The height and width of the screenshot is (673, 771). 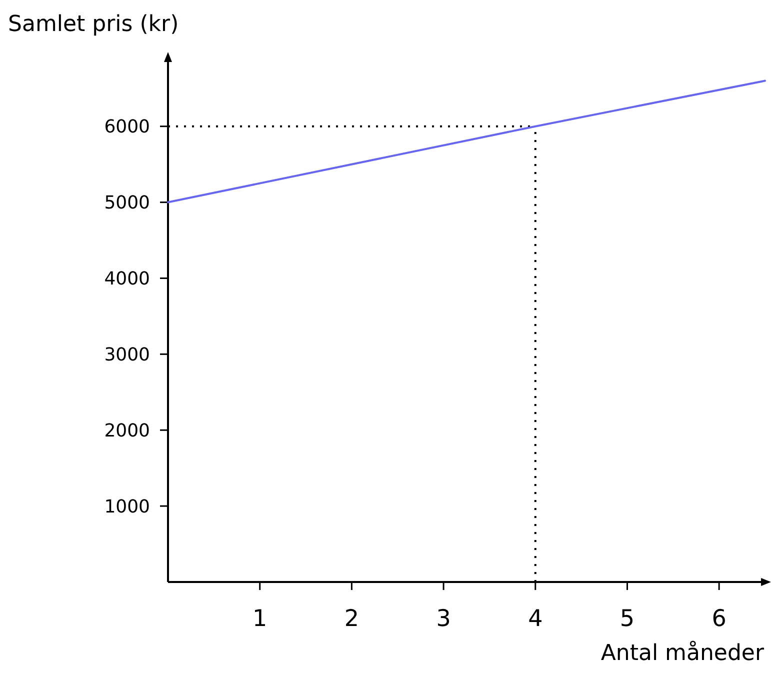 I want to click on y-tick-label: 2000, so click(x=127, y=431).